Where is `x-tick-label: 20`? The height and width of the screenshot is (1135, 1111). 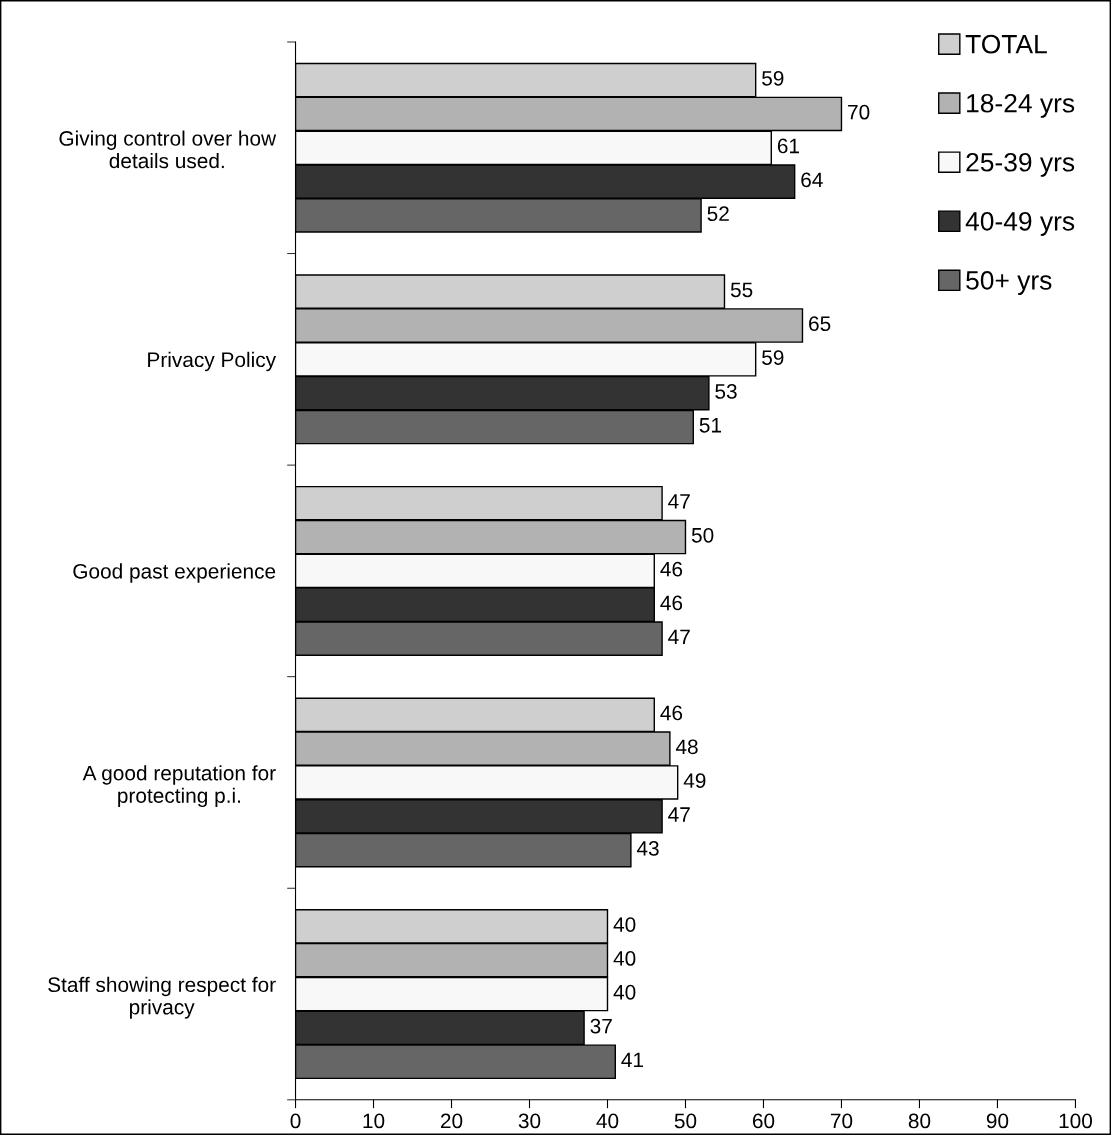
x-tick-label: 20 is located at coordinates (451, 1121).